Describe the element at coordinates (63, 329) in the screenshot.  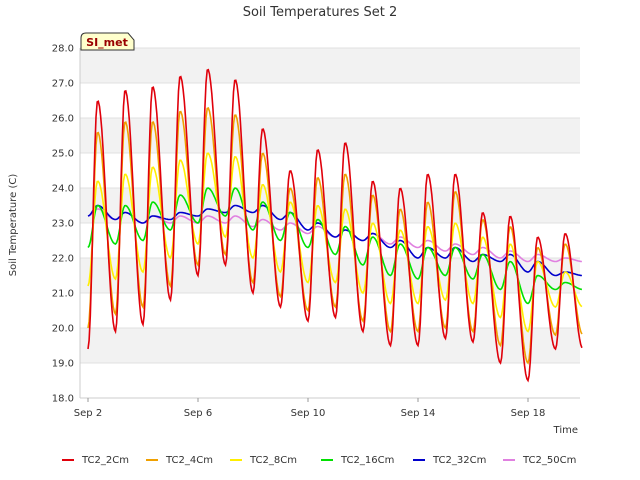
I see `y-tick-label: 20.0` at that location.